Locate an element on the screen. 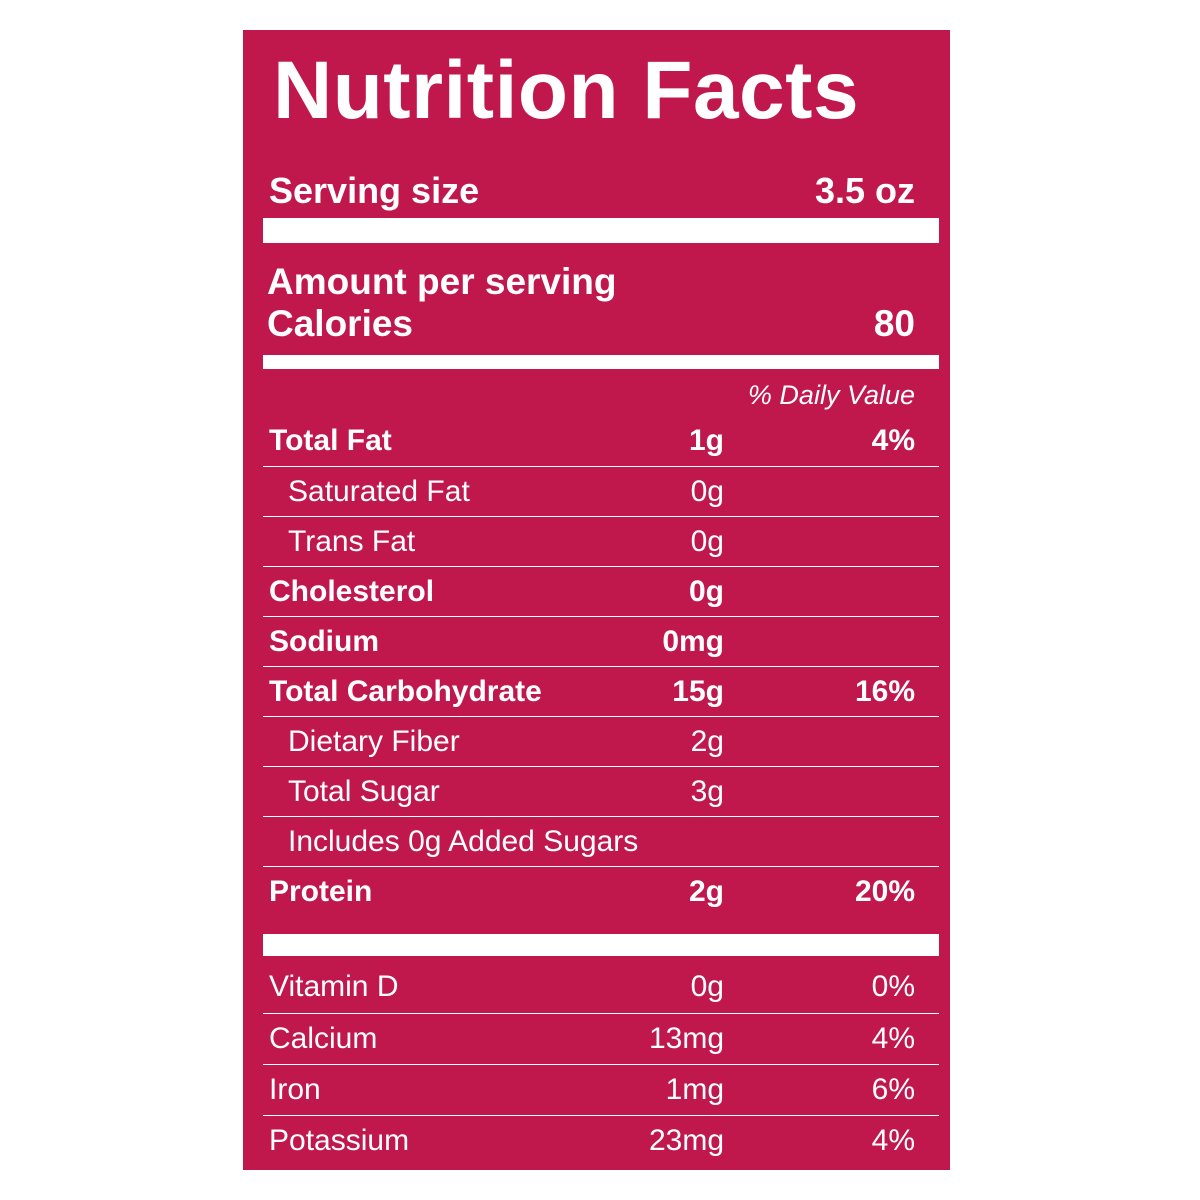 This screenshot has width=1200, height=1200. nutrient-name: Total Sugar is located at coordinates (364, 791).